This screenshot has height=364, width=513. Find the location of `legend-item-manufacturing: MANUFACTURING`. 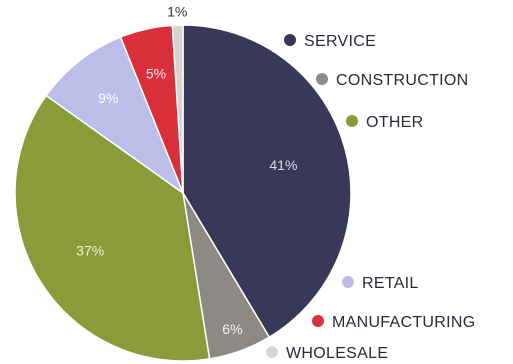

legend-item-manufacturing: MANUFACTURING is located at coordinates (393, 322).